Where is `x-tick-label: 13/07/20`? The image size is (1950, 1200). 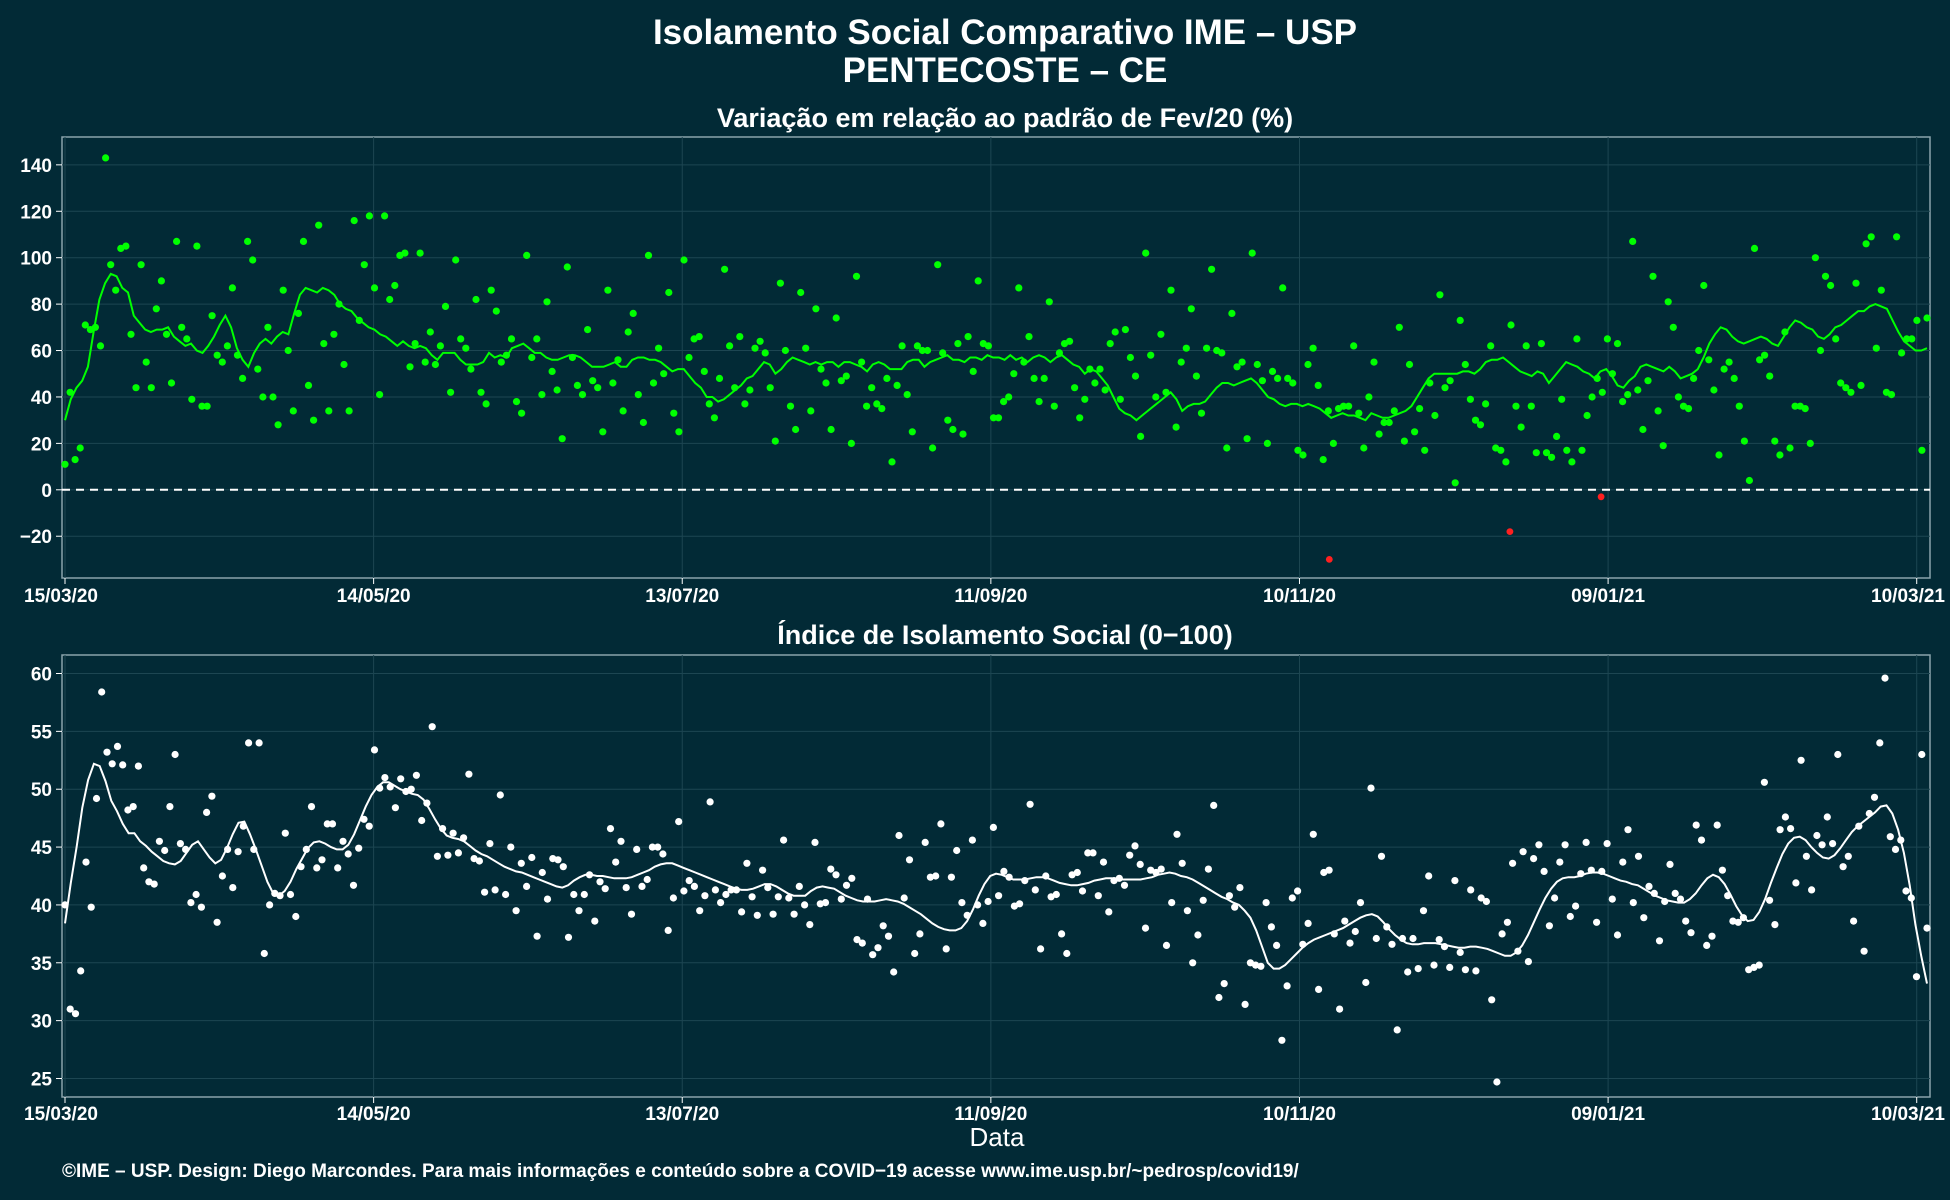 x-tick-label: 13/07/20 is located at coordinates (682, 1114).